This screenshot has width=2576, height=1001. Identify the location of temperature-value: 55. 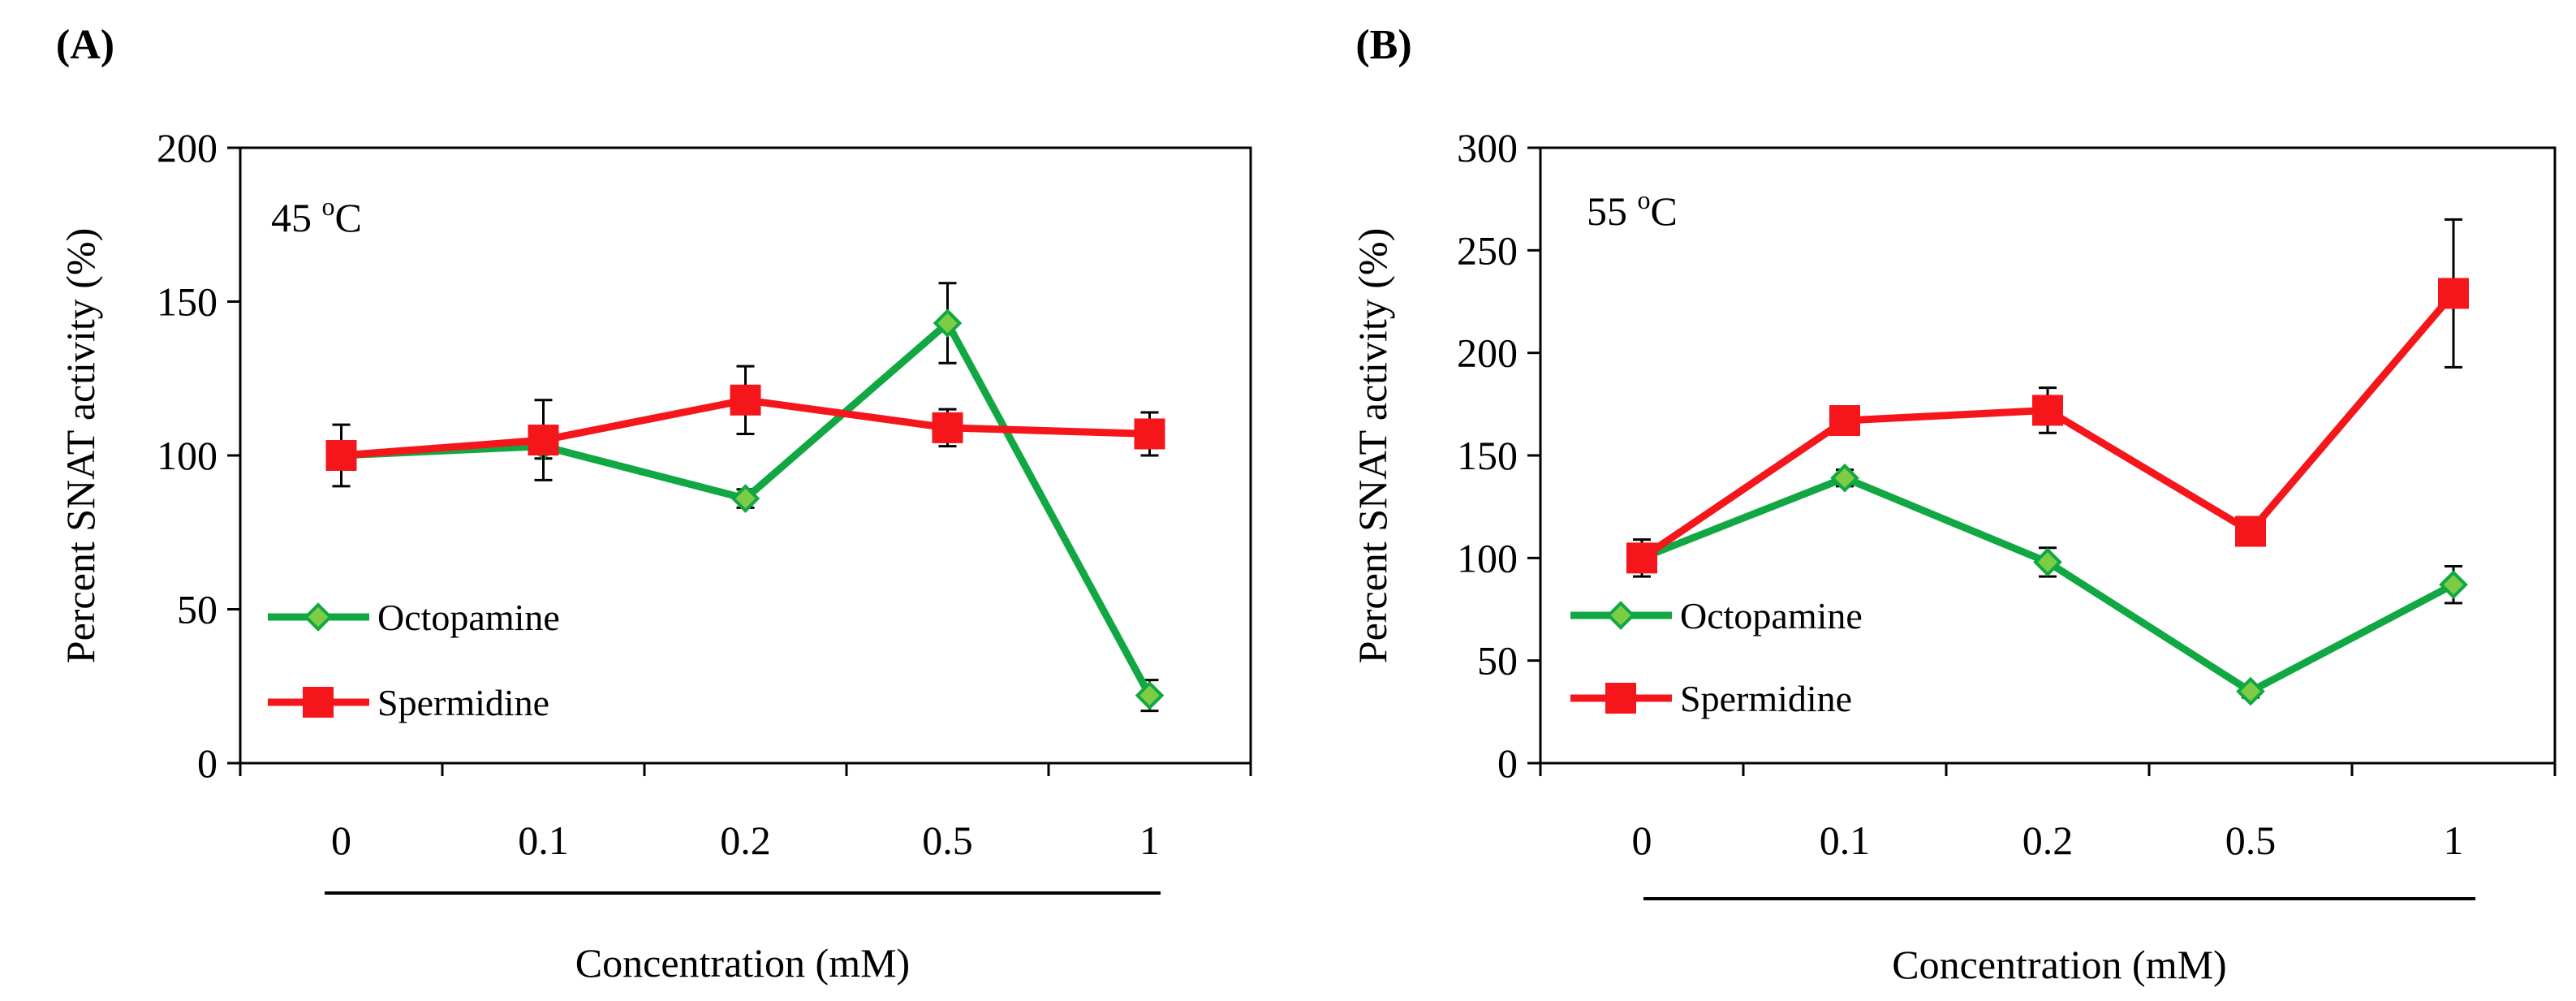
(1613, 211).